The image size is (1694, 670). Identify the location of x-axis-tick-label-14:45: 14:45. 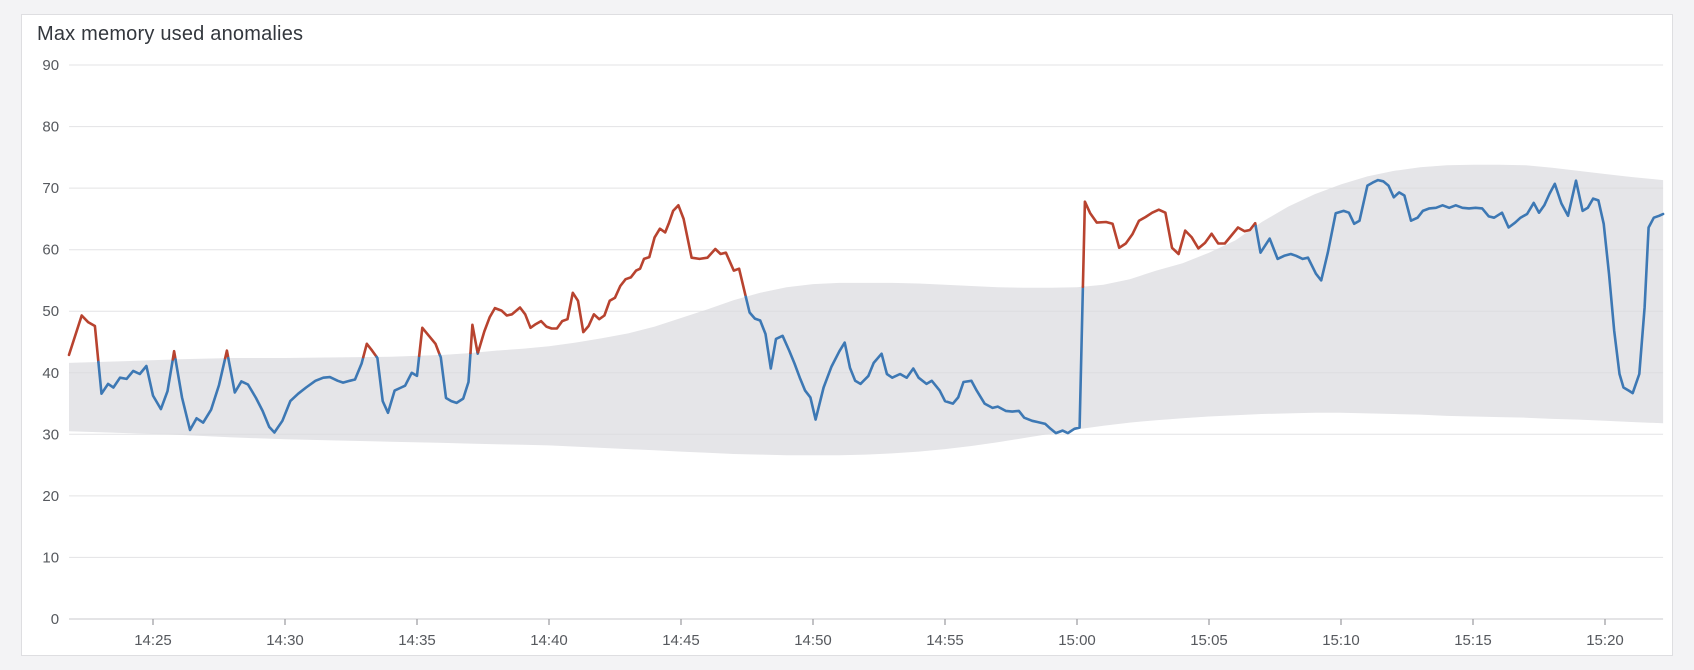
(681, 640).